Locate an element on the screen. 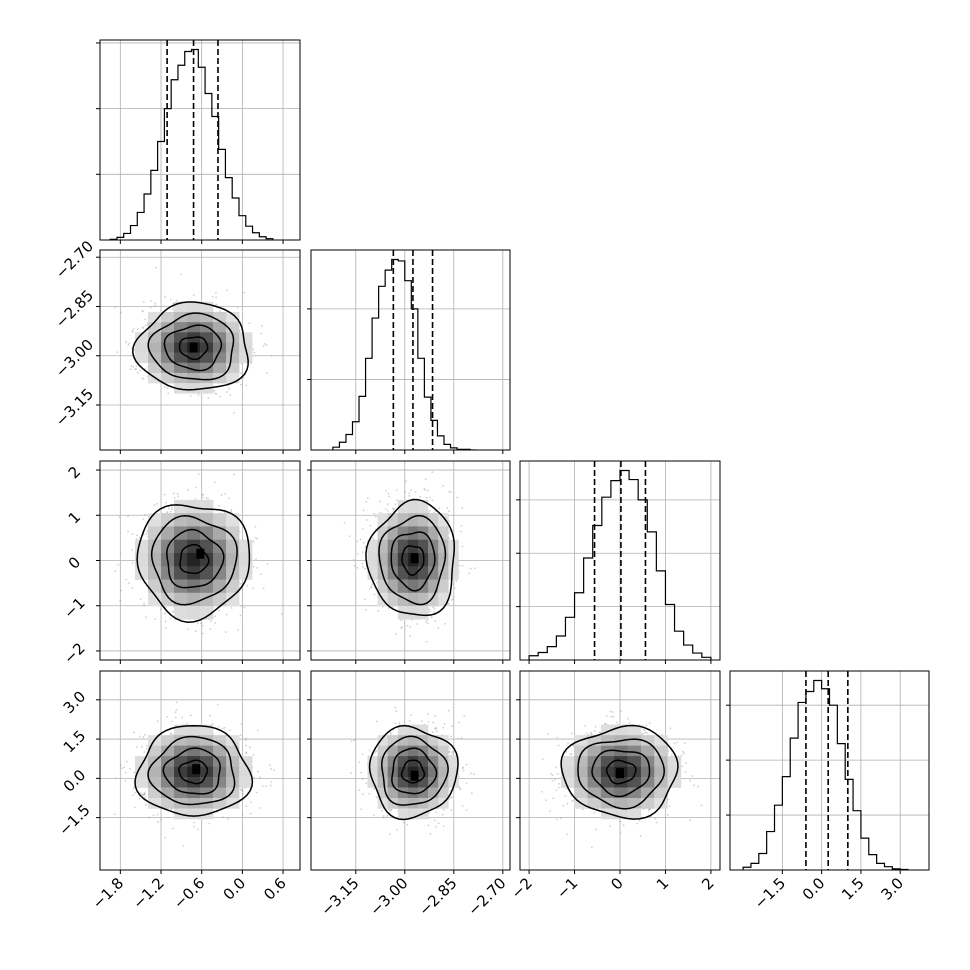 The height and width of the screenshot is (970, 970). x-tick-label: 3.0 is located at coordinates (892, 889).